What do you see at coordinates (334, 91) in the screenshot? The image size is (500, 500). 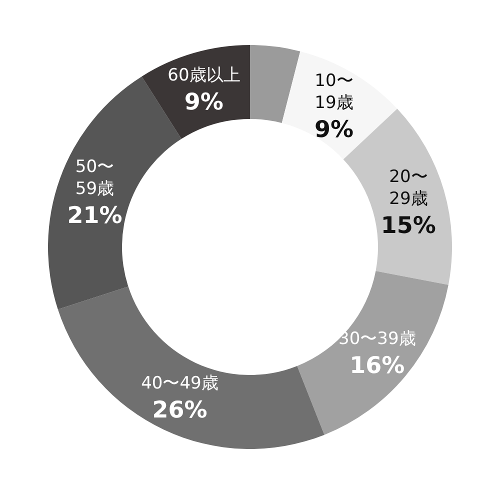 I see `slice-label: 10〜 19歳` at bounding box center [334, 91].